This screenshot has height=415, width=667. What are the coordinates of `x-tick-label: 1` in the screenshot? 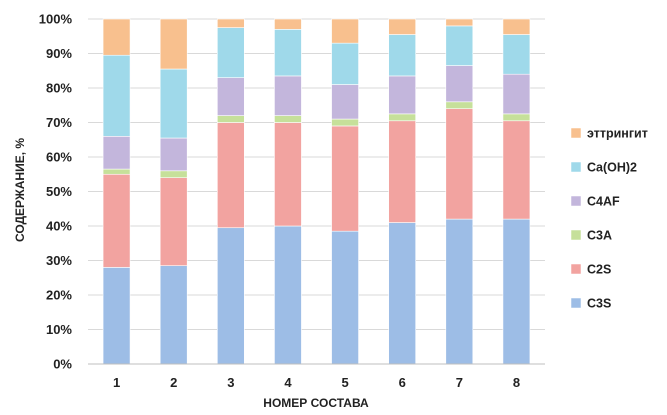 It's located at (116, 382).